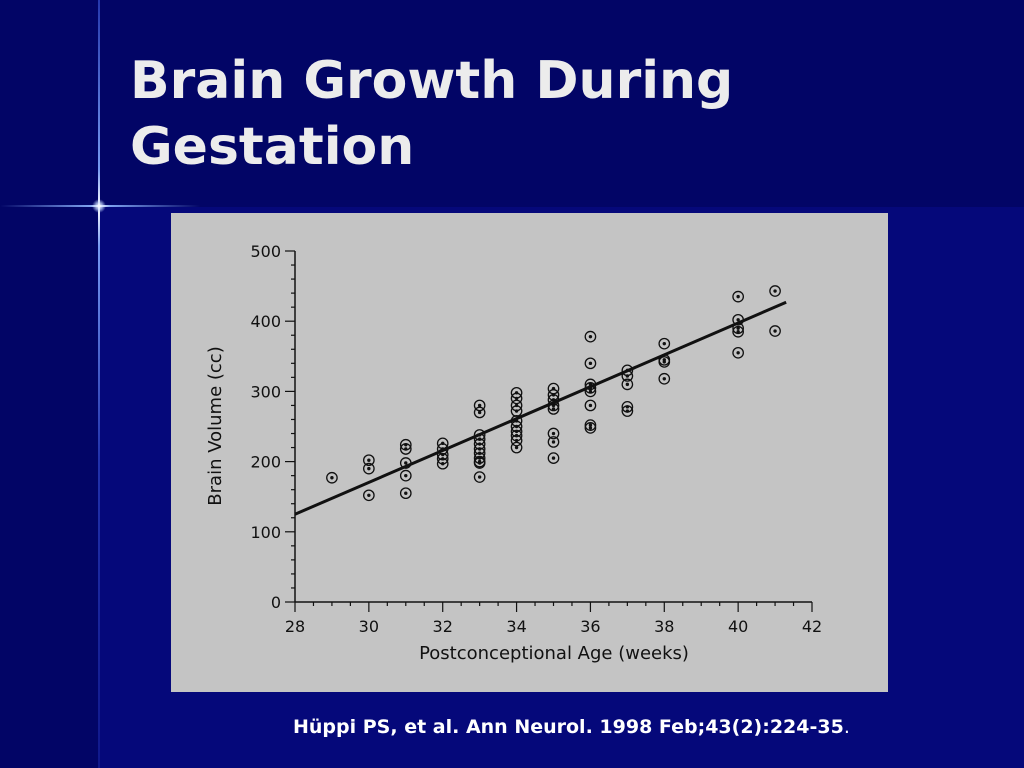 The image size is (1024, 768). What do you see at coordinates (432, 81) in the screenshot?
I see `slide-title-line-1: Brain Growth During` at bounding box center [432, 81].